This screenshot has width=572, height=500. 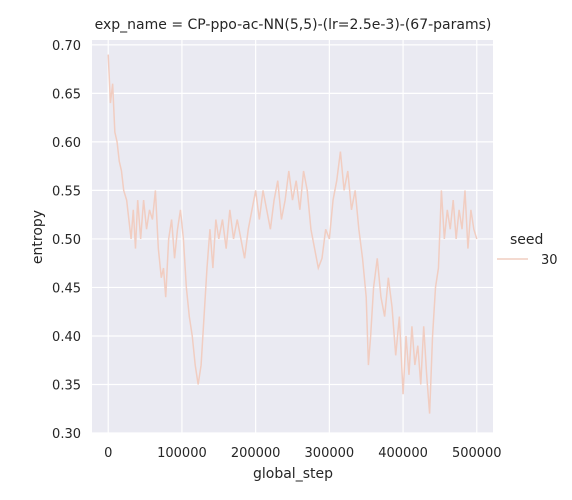 I want to click on x-tick-label: 200000, so click(x=256, y=453).